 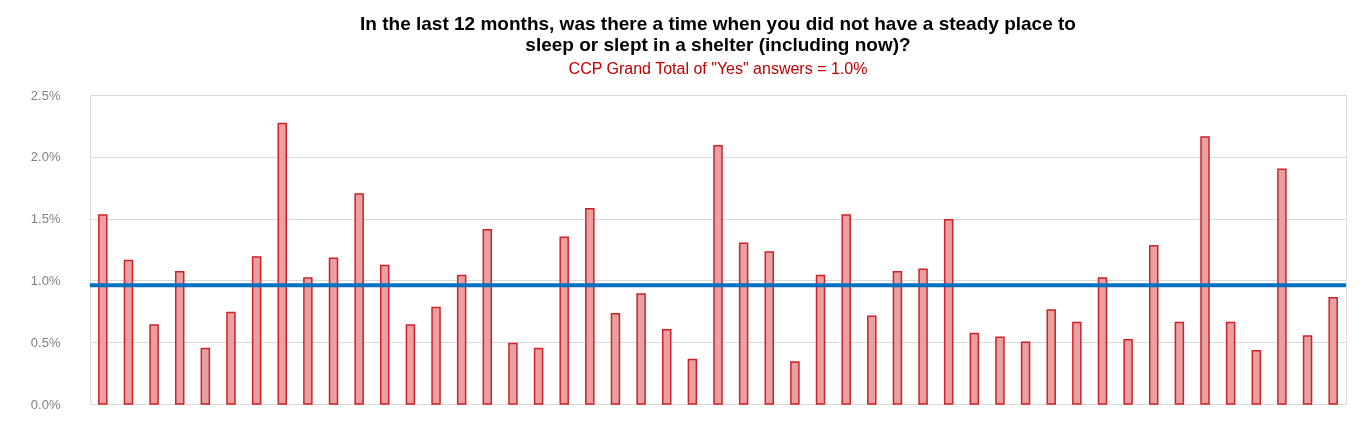 I want to click on chart-subtitle: CCP Grand Total of "Yes" answers = 1.0%, so click(x=718, y=68).